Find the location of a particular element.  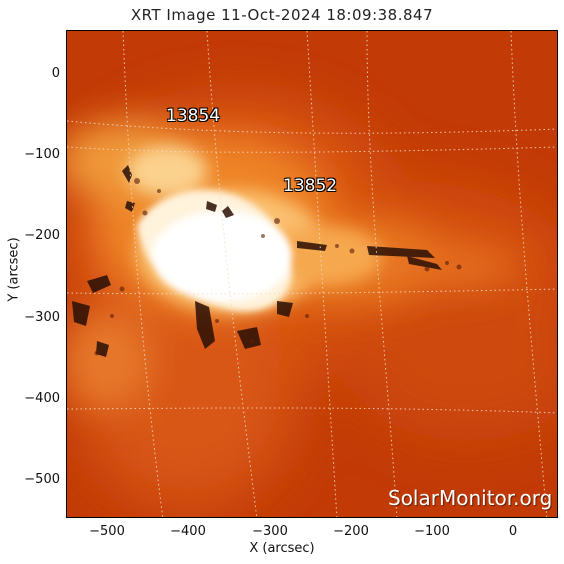

active-region-label: 13854 is located at coordinates (193, 116).